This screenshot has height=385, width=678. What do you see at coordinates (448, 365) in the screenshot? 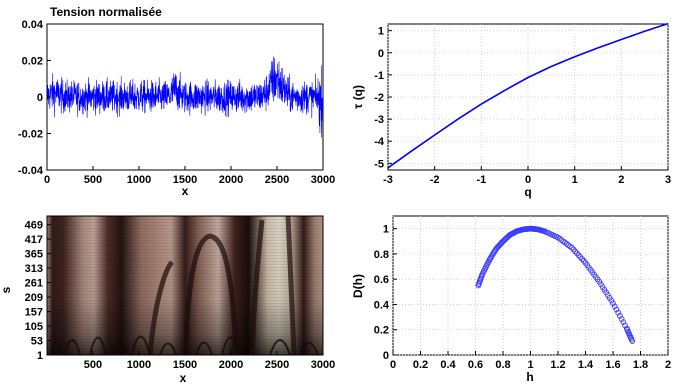
I see `spectrum-xtick-label: 0.4` at bounding box center [448, 365].